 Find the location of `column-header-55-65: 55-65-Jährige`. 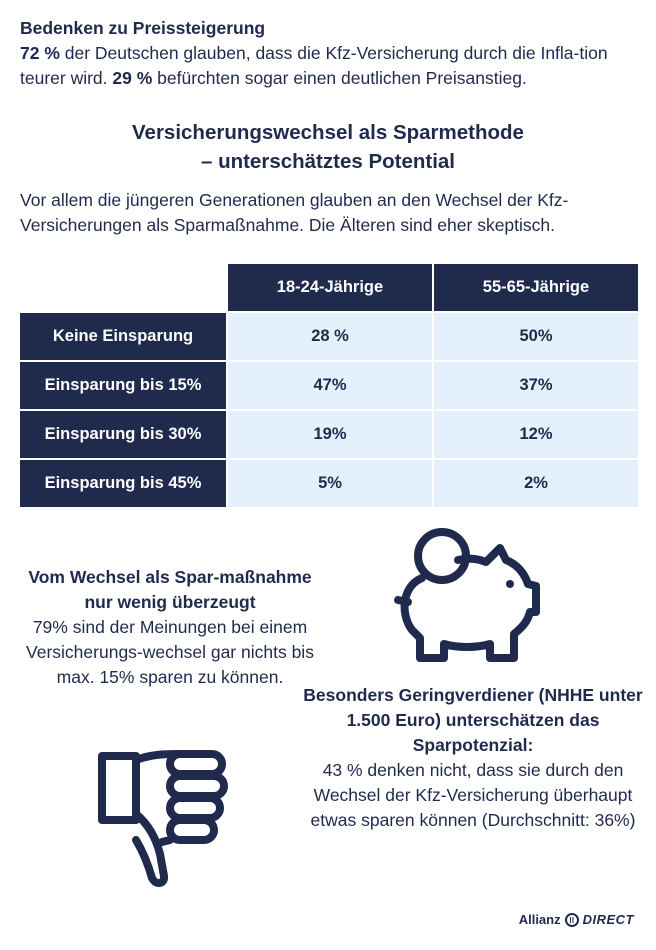

column-header-55-65: 55-65-Jährige is located at coordinates (535, 287).